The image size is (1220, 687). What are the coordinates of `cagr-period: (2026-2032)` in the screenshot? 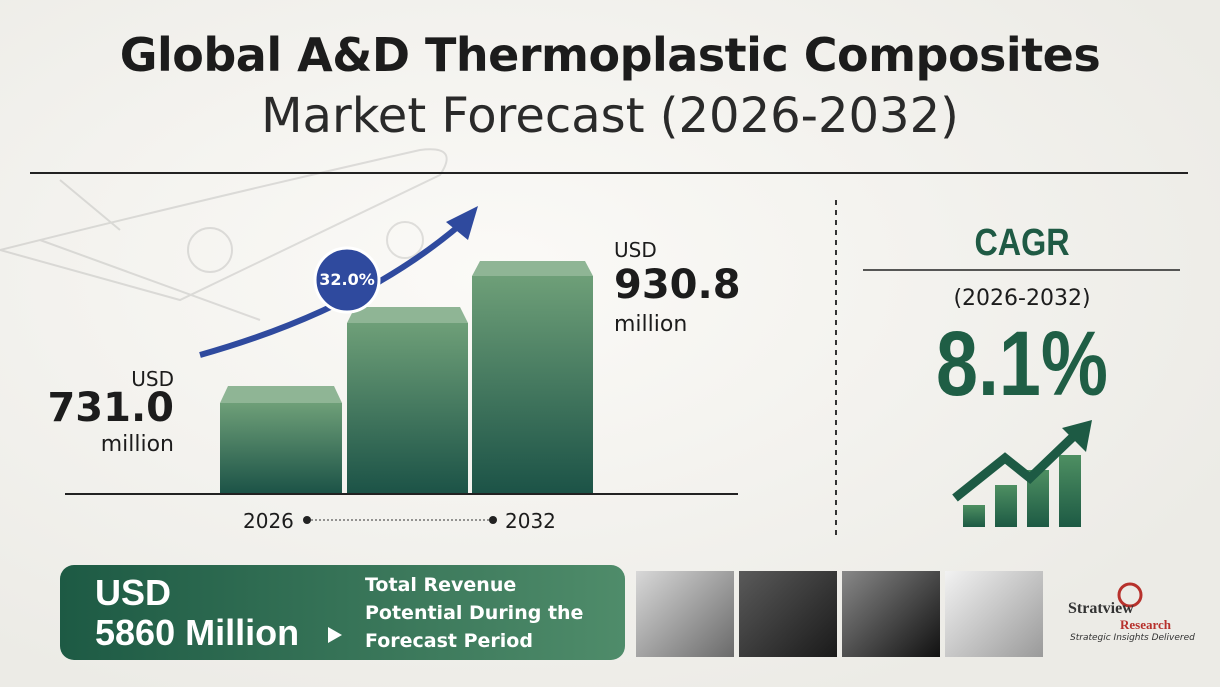 It's located at (1022, 298).